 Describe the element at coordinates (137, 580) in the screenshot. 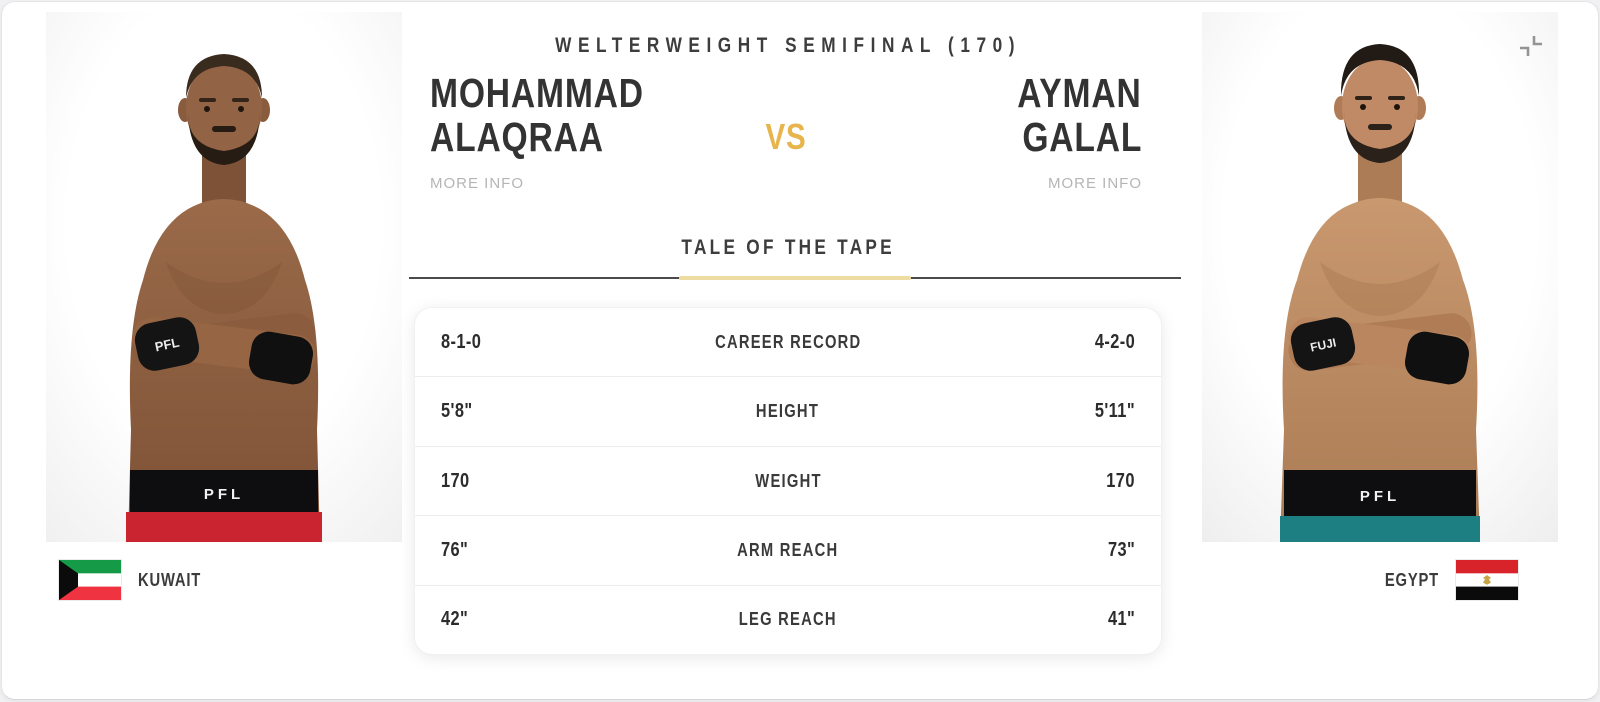

I see `country-left: KUWAIT` at that location.